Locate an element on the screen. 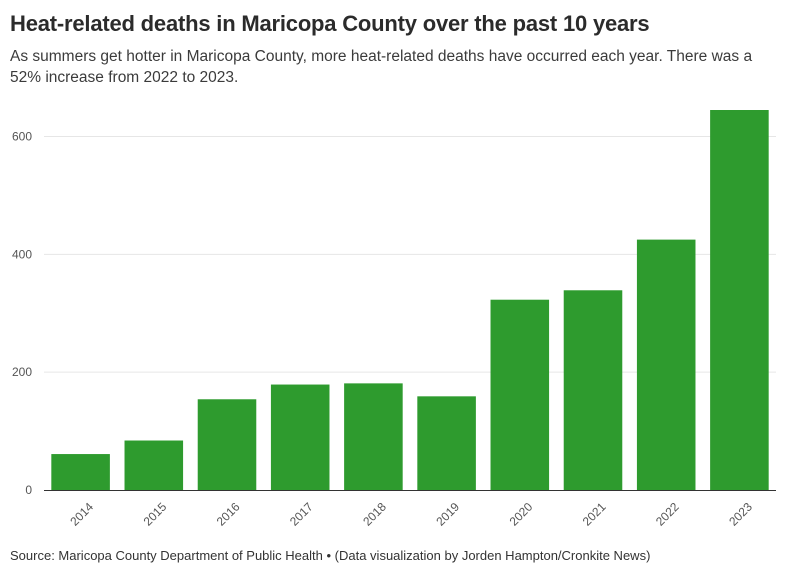 This screenshot has height=575, width=796. y-tick-label: 200 is located at coordinates (22, 372).